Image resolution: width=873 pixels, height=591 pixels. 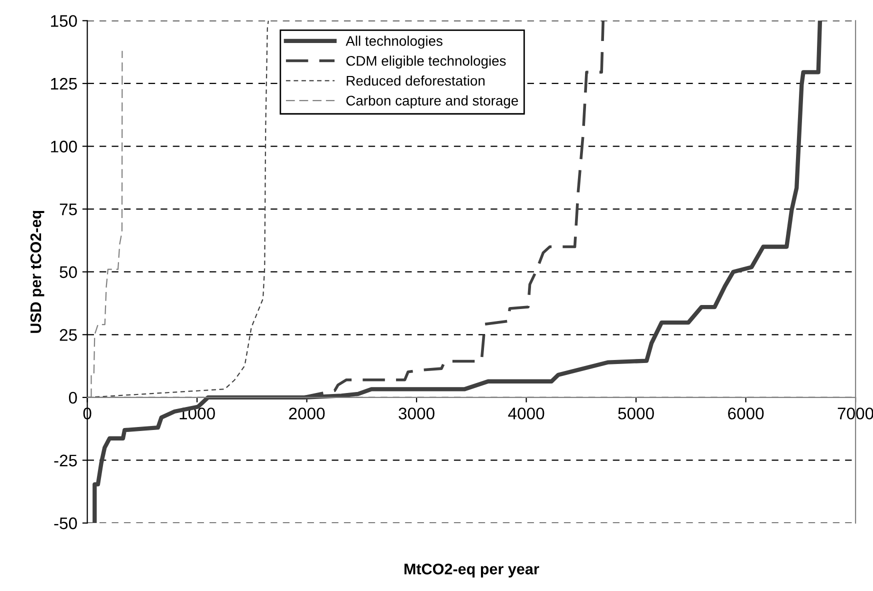 I want to click on y-tick-label: 0, so click(x=72, y=398).